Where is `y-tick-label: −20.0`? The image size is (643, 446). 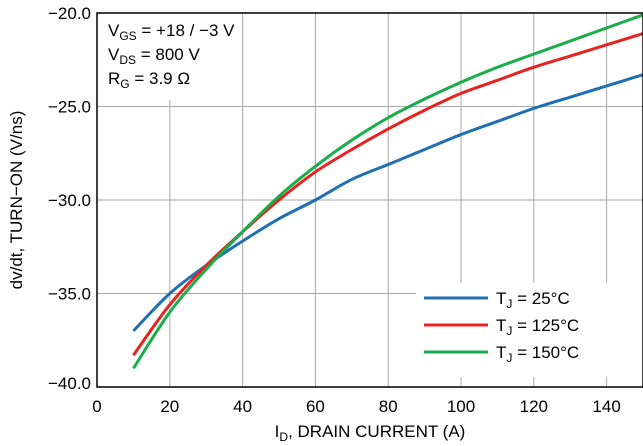
y-tick-label: −20.0 is located at coordinates (69, 13).